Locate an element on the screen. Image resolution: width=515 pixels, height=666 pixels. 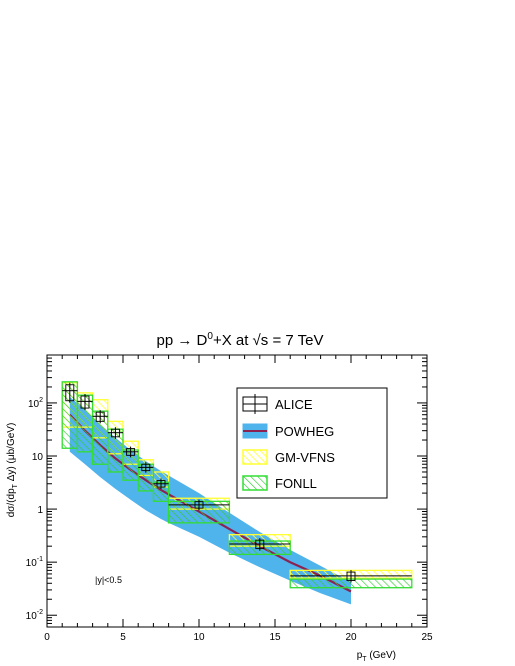
x-tick-label: 15 is located at coordinates (275, 637).